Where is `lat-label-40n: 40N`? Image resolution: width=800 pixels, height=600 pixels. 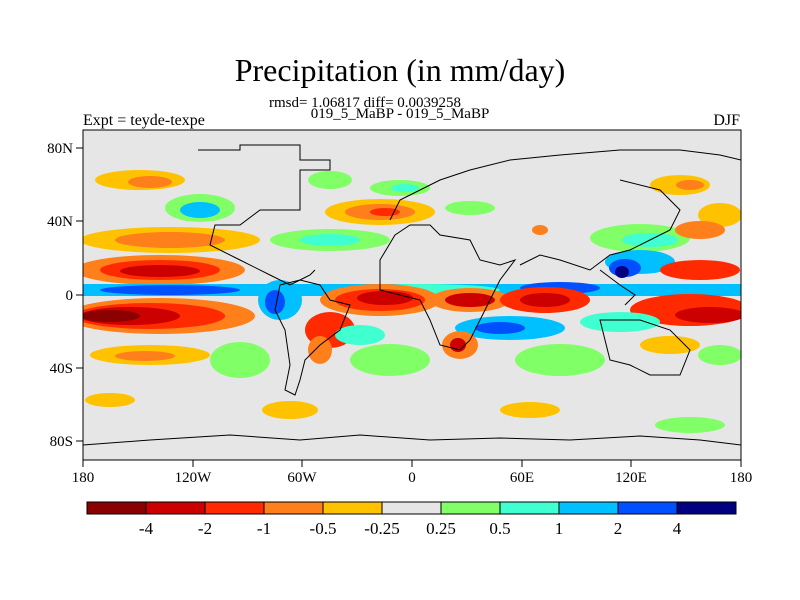 lat-label-40n: 40N is located at coordinates (60, 222).